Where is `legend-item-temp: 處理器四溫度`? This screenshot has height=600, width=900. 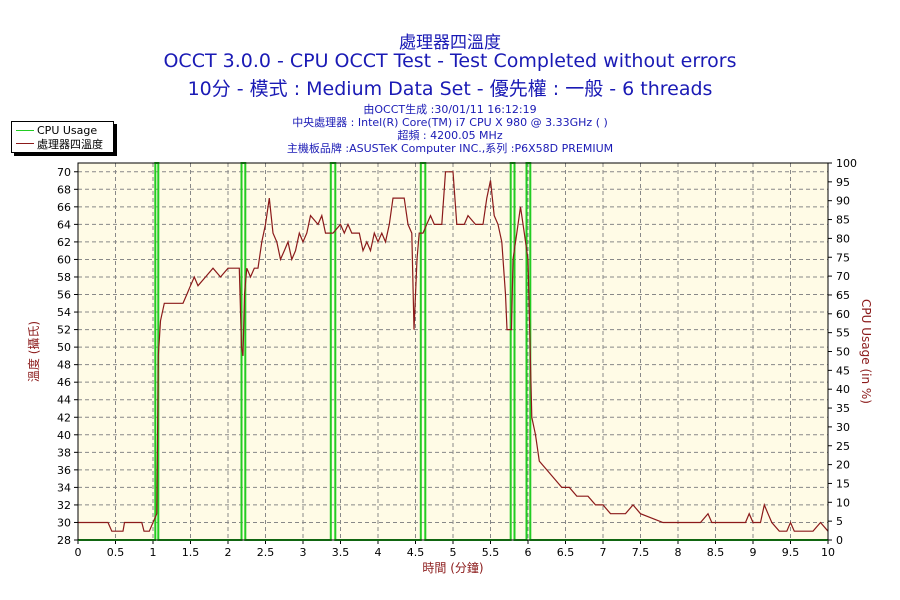 legend-item-temp: 處理器四溫度 is located at coordinates (59, 144).